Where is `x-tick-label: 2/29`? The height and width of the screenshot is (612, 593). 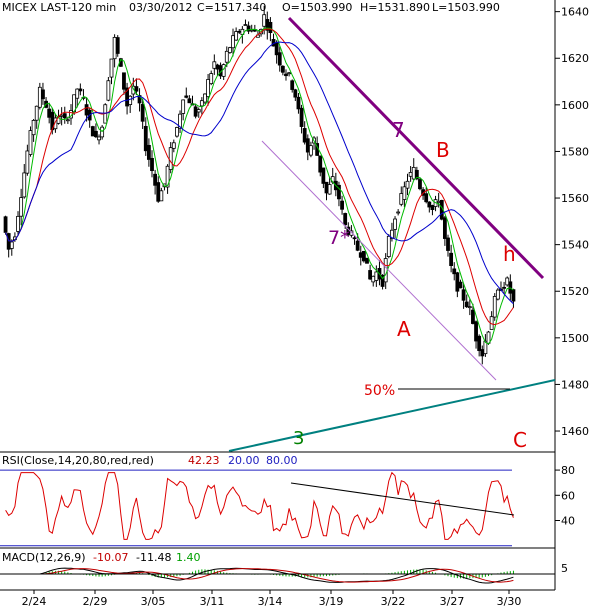
x-tick-label: 2/29 is located at coordinates (95, 601).